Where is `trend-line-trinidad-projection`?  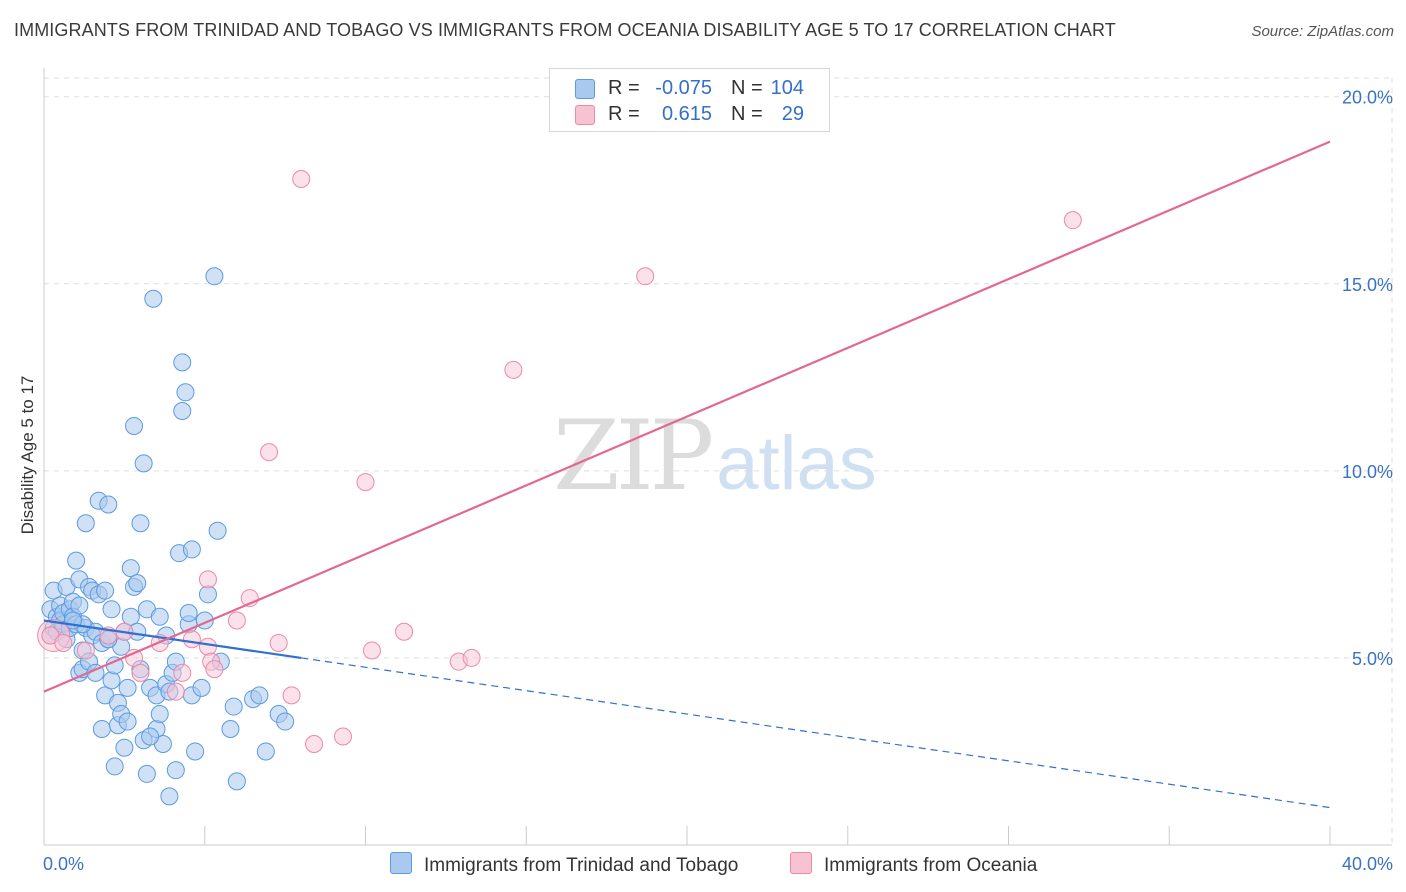 trend-line-trinidad-projection is located at coordinates (816, 733).